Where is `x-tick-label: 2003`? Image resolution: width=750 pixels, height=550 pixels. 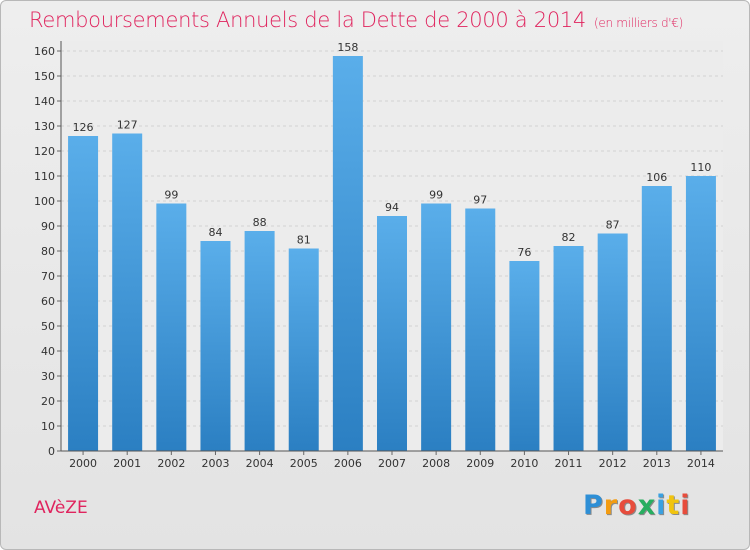
x-tick-label: 2003 is located at coordinates (215, 463).